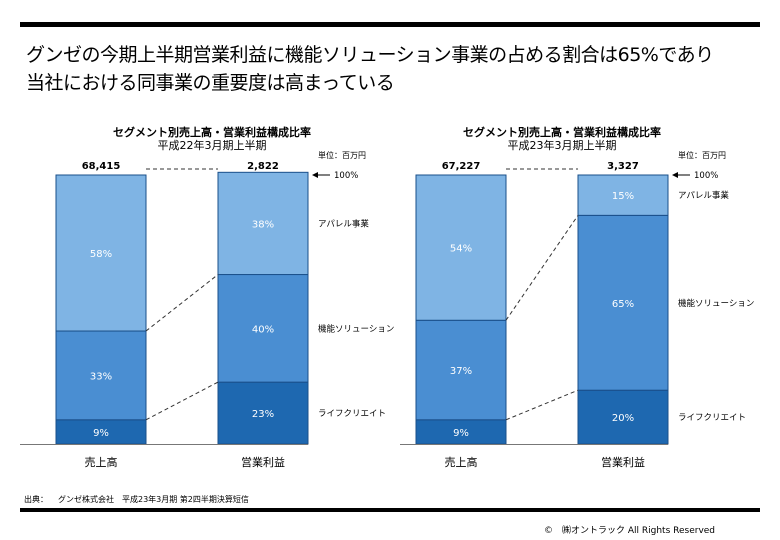 This screenshot has width=780, height=540. Describe the element at coordinates (210, 83) in the screenshot. I see `headline-line-2: 当社における同事業の重要度は高まっている` at that location.